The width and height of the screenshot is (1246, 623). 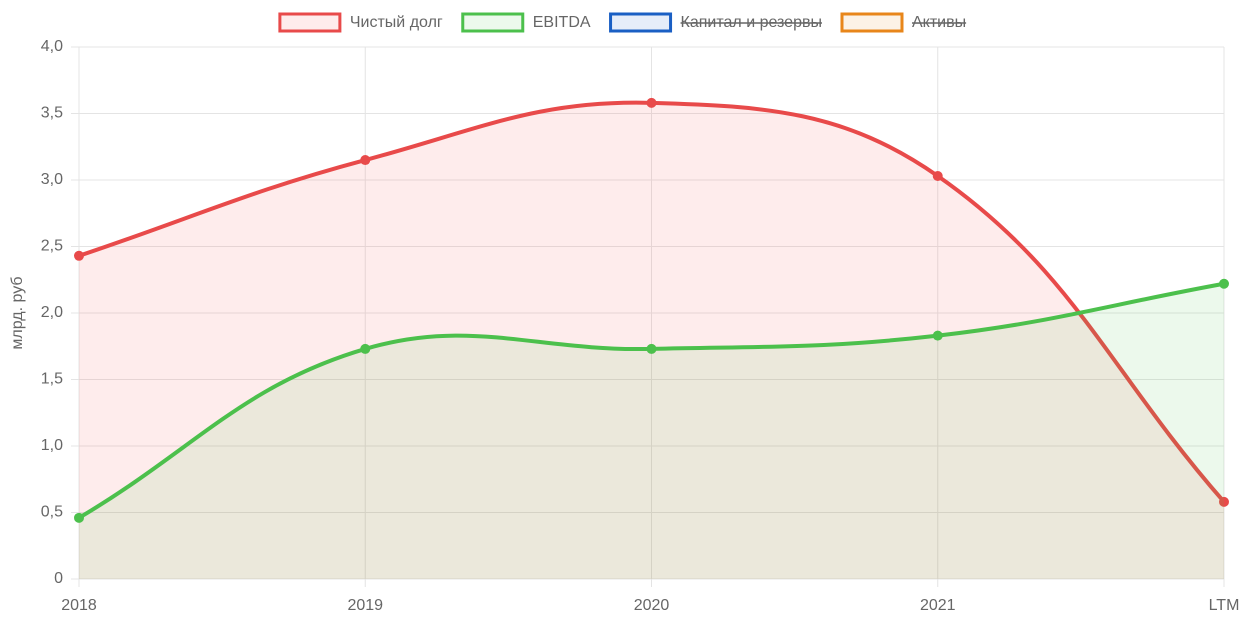 I want to click on legend: Чистый долг EBITDA Капитал и резервы Активы, so click(x=622, y=22).